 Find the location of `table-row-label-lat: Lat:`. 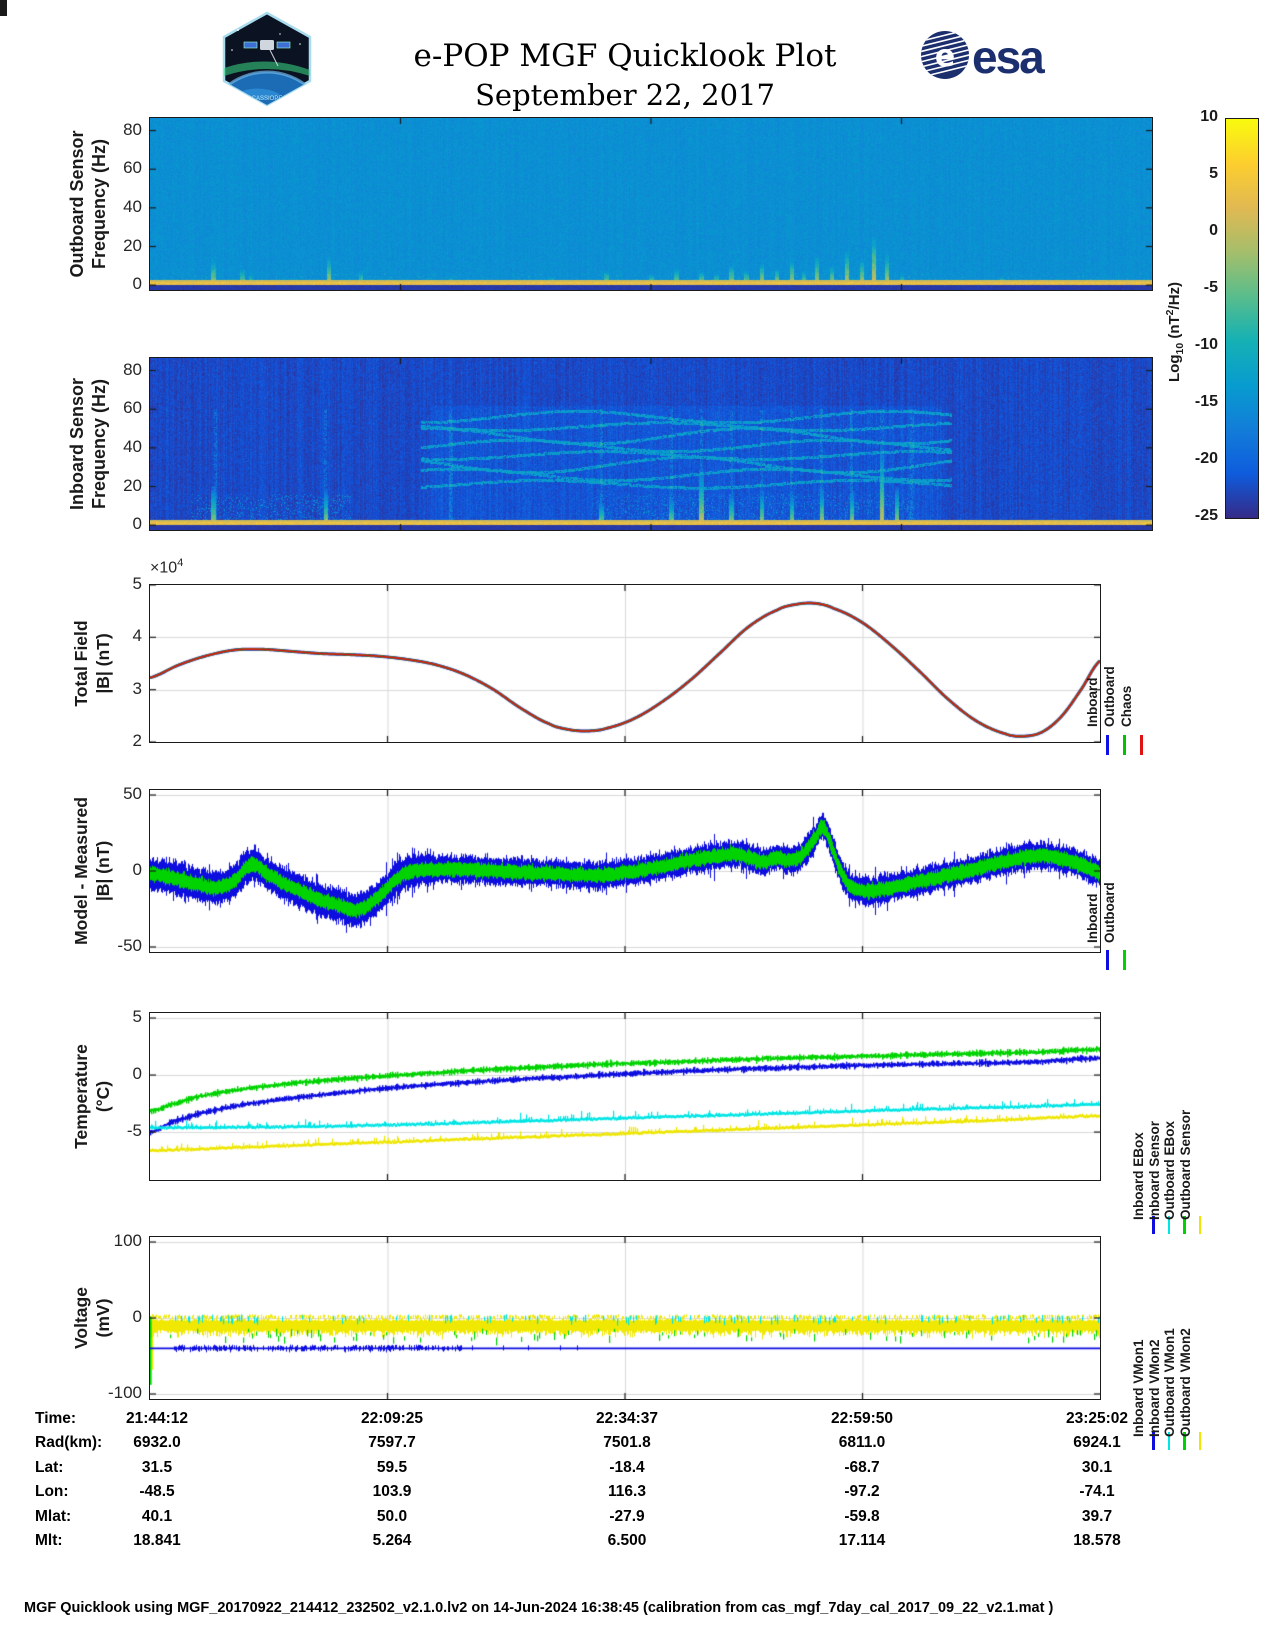

table-row-label-lat: Lat: is located at coordinates (49, 1467).